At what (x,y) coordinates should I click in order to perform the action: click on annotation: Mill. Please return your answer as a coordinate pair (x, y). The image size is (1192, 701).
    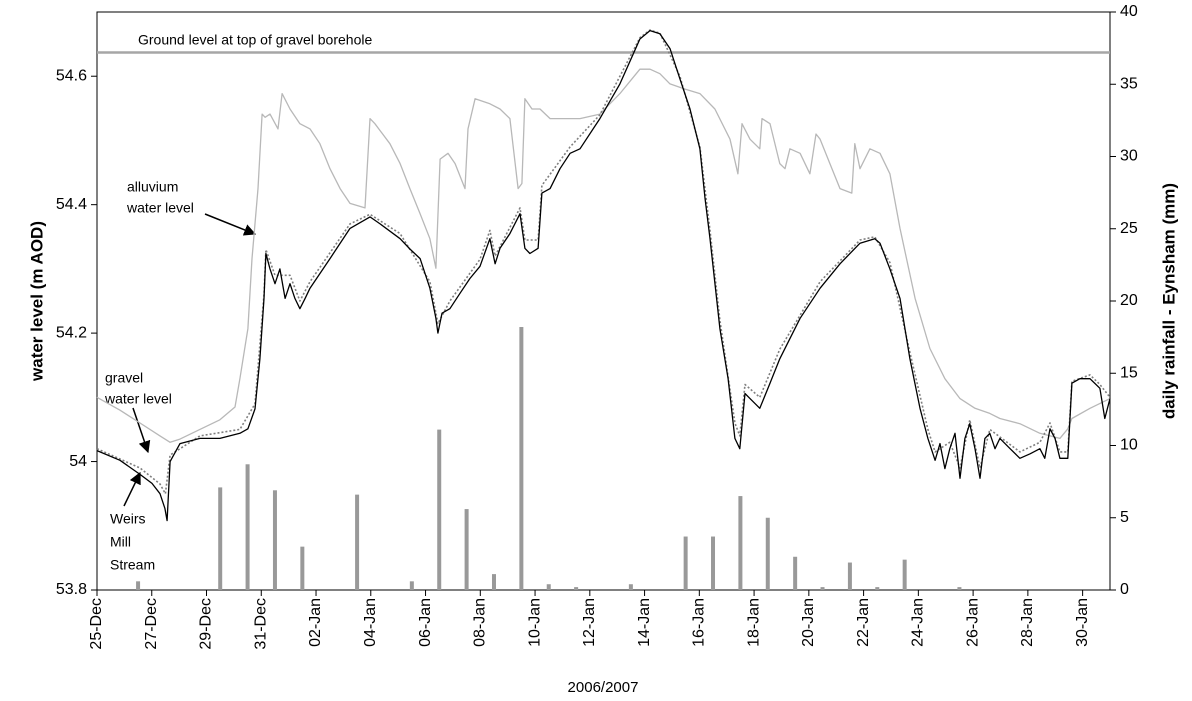
    Looking at the image, I should click on (120, 542).